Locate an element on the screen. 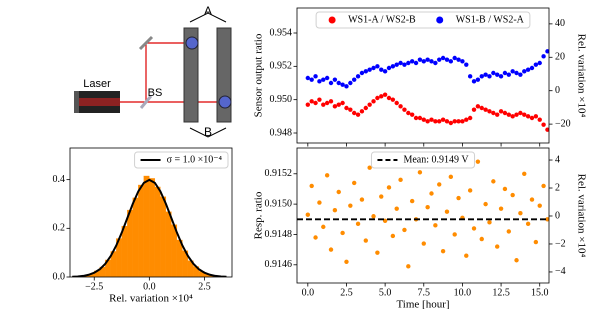  legend-label: WS1-A / WS2-B is located at coordinates (382, 19).